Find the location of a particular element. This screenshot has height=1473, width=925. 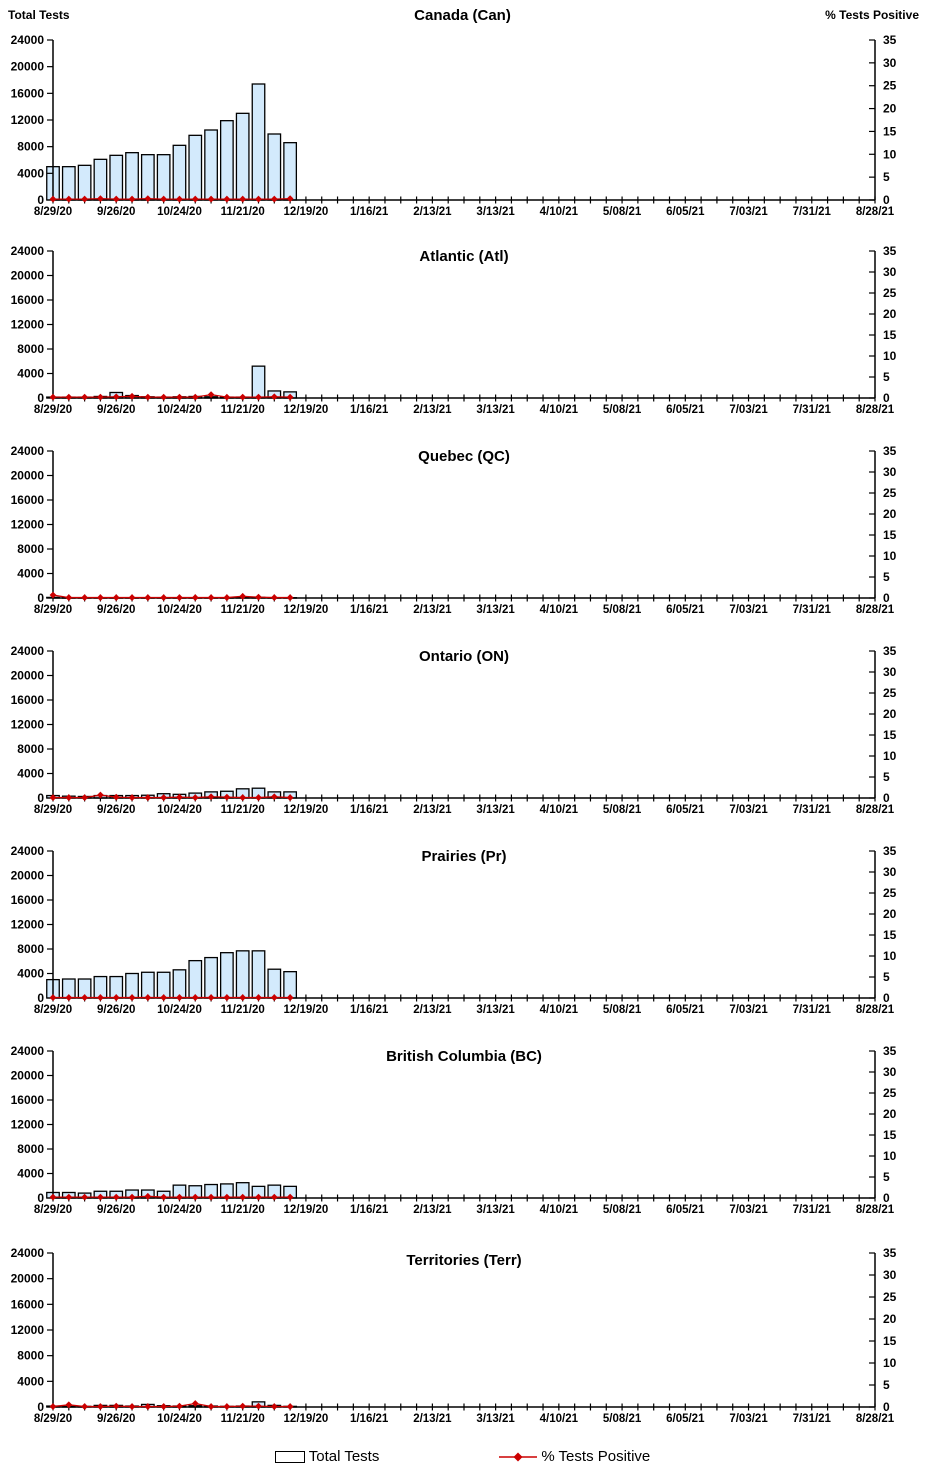

panel-title: Quebec (QC) is located at coordinates (464, 456).